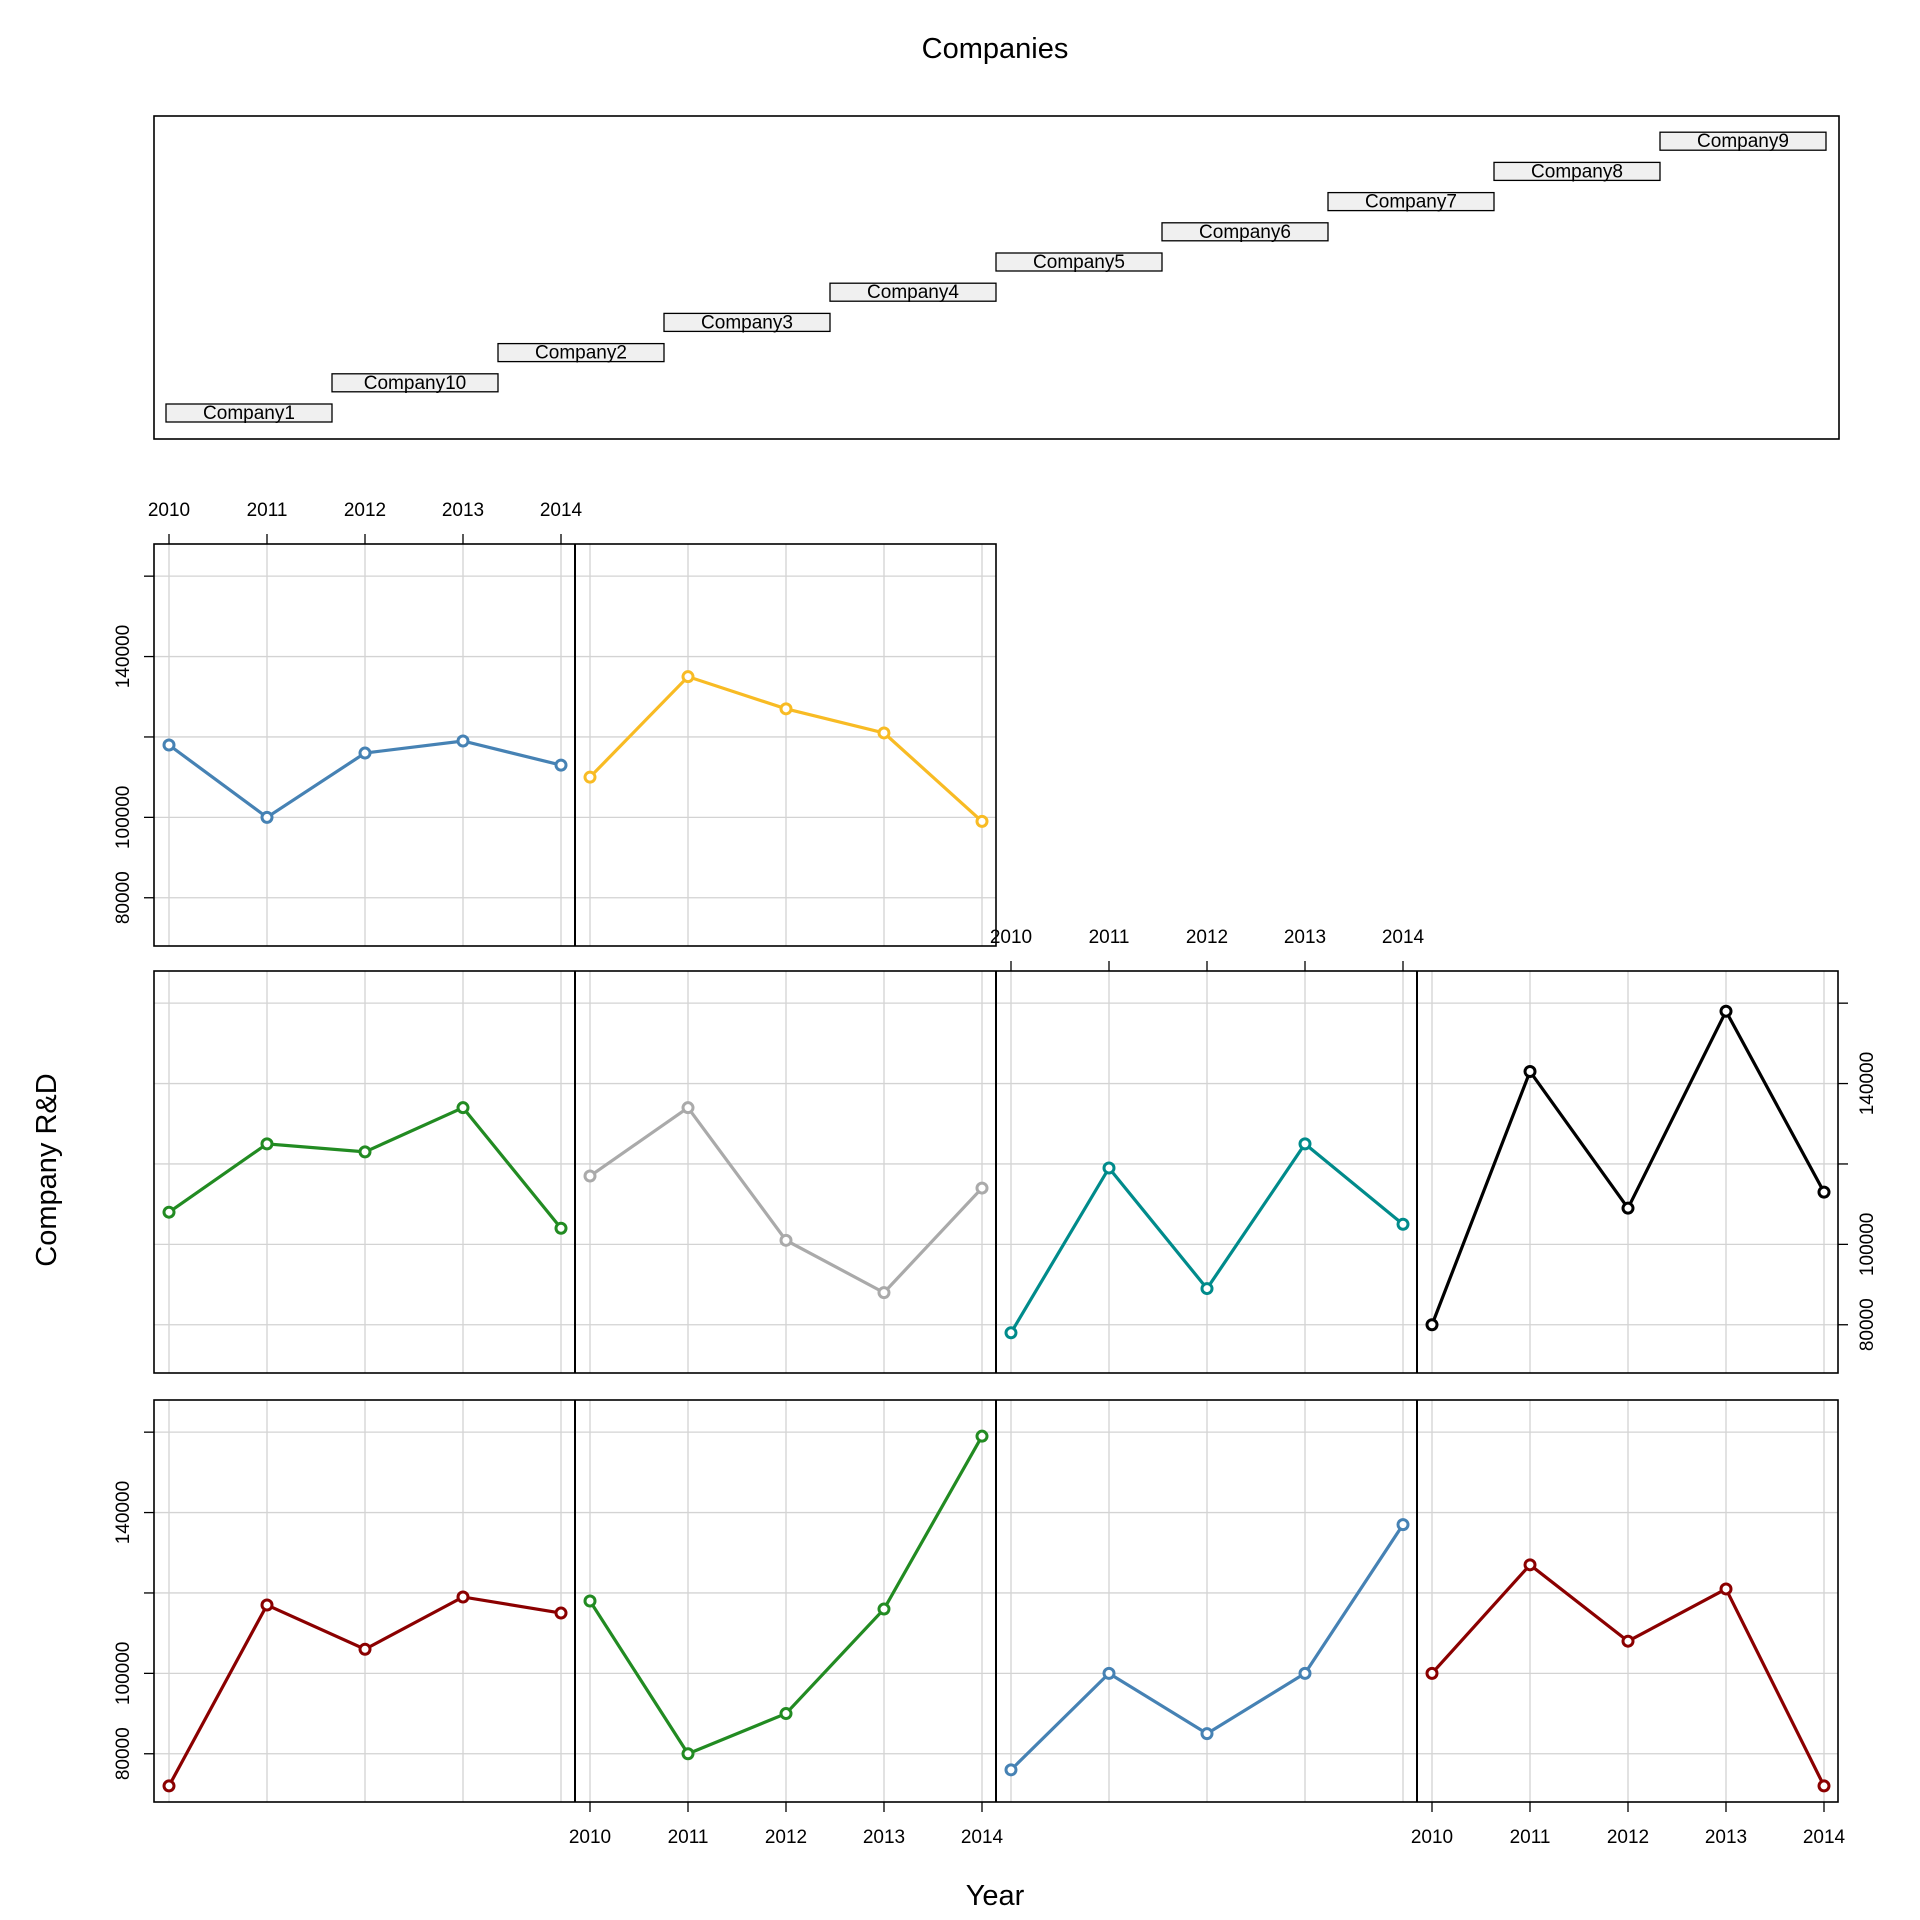  Describe the element at coordinates (365, 1152) in the screenshot. I see `point-company4-2012` at that location.